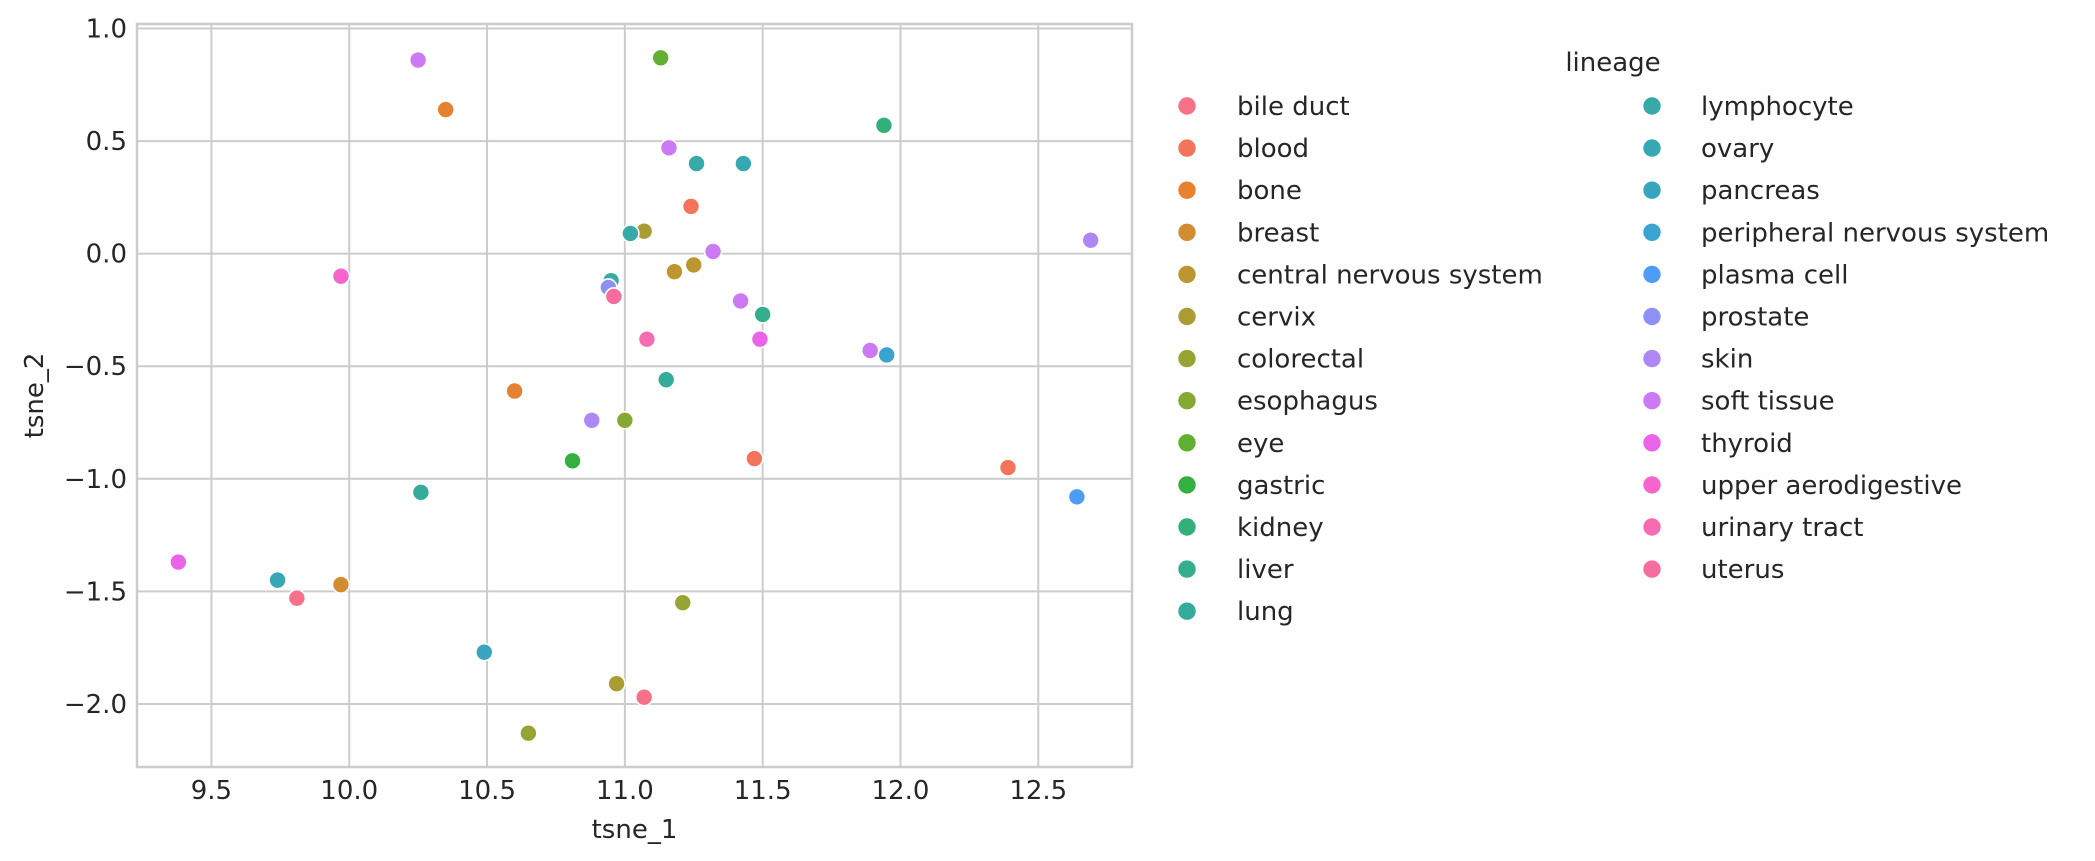  What do you see at coordinates (35, 396) in the screenshot?
I see `y-axis-label: tsne_2` at bounding box center [35, 396].